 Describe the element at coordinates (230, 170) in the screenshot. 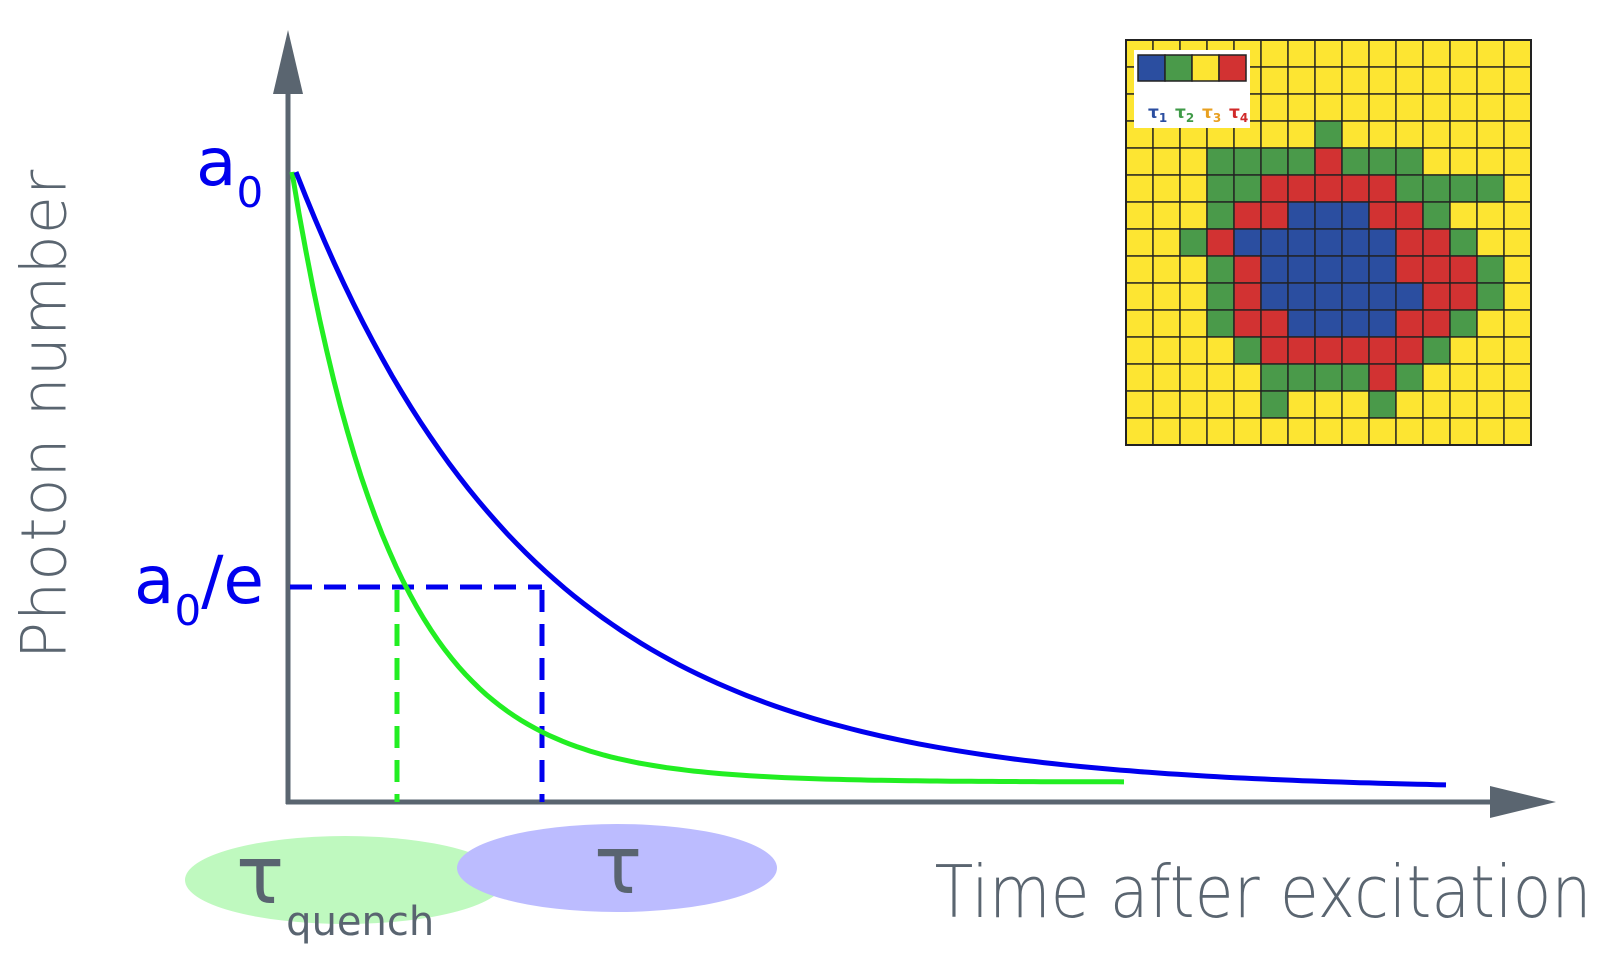

I see `a0-label: a0` at that location.